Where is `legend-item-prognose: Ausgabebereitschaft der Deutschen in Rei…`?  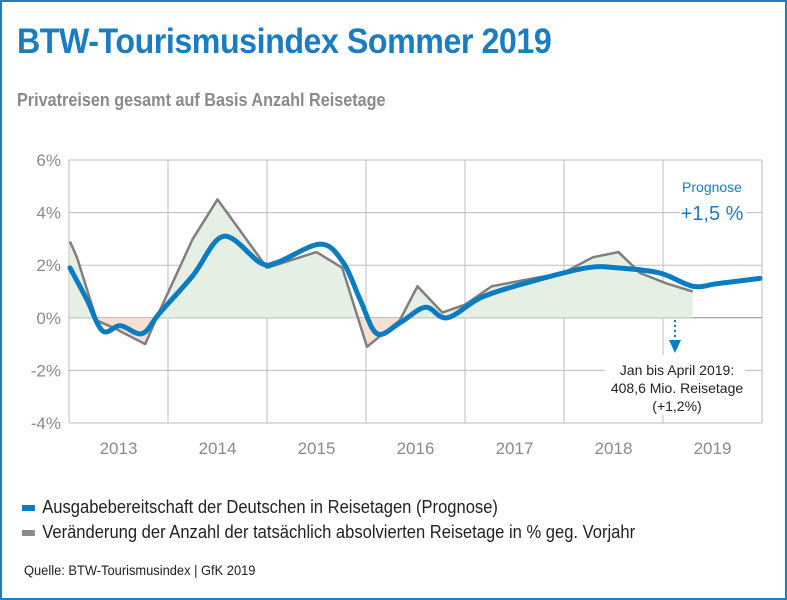
legend-item-prognose: Ausgabebereitschaft der Deutschen in Rei… is located at coordinates (260, 507).